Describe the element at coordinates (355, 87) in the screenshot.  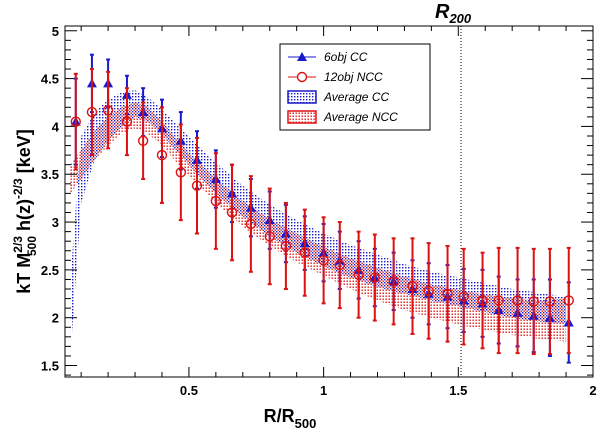
I see `legend: 6obj CC 12obj NCC Average CC Average NCC` at that location.